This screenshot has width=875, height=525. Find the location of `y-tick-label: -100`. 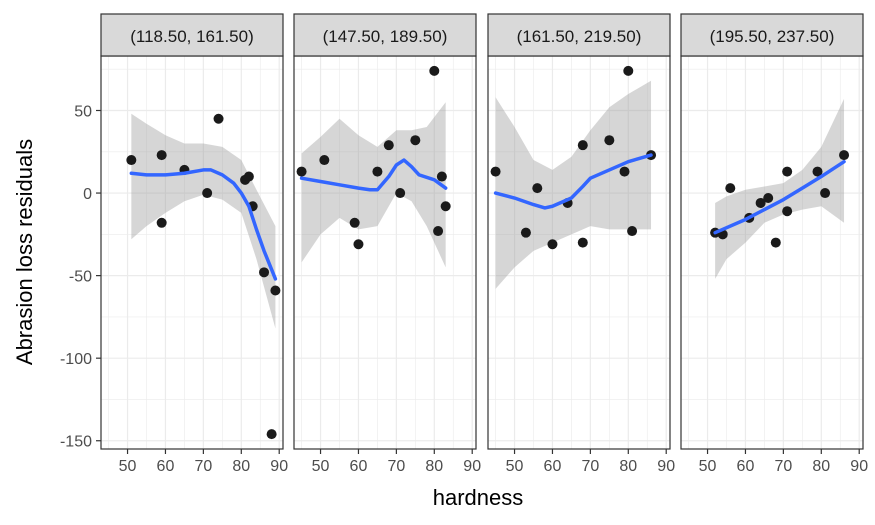

y-tick-label: -100 is located at coordinates (76, 359).